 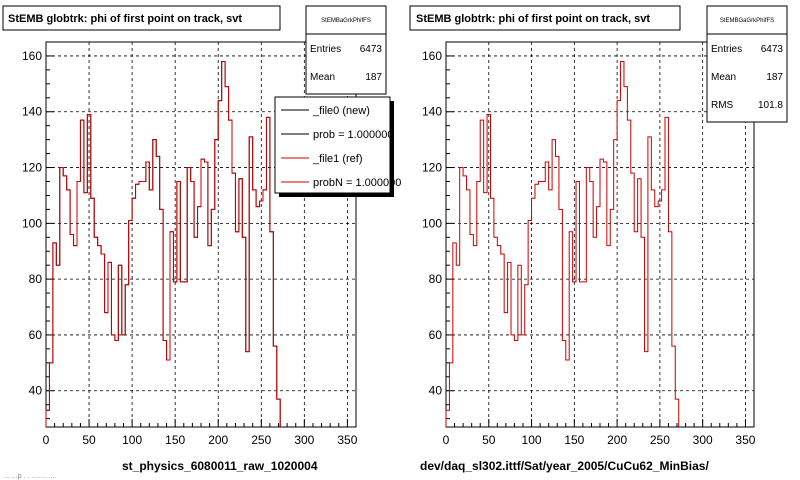 I want to click on left-title-box, so click(x=141, y=18).